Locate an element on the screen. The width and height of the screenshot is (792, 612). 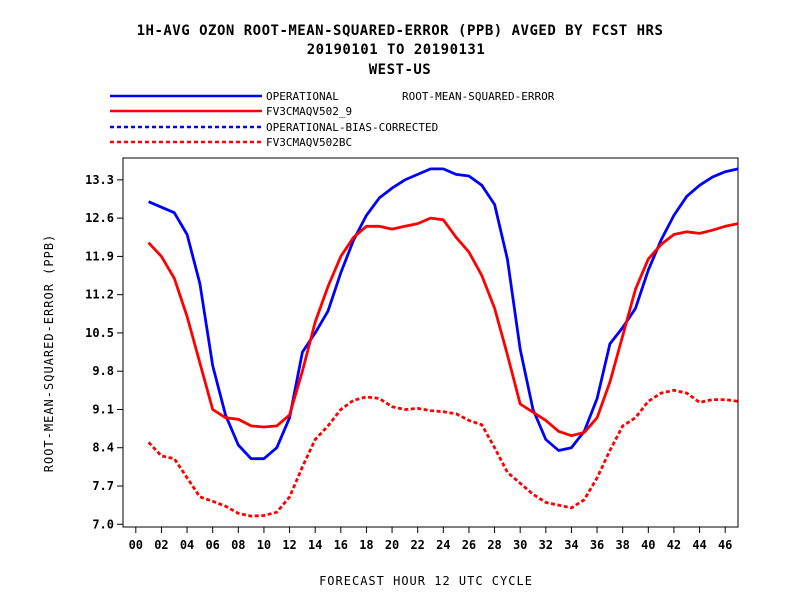
y-tick-label: 12.6 is located at coordinates (99, 218).